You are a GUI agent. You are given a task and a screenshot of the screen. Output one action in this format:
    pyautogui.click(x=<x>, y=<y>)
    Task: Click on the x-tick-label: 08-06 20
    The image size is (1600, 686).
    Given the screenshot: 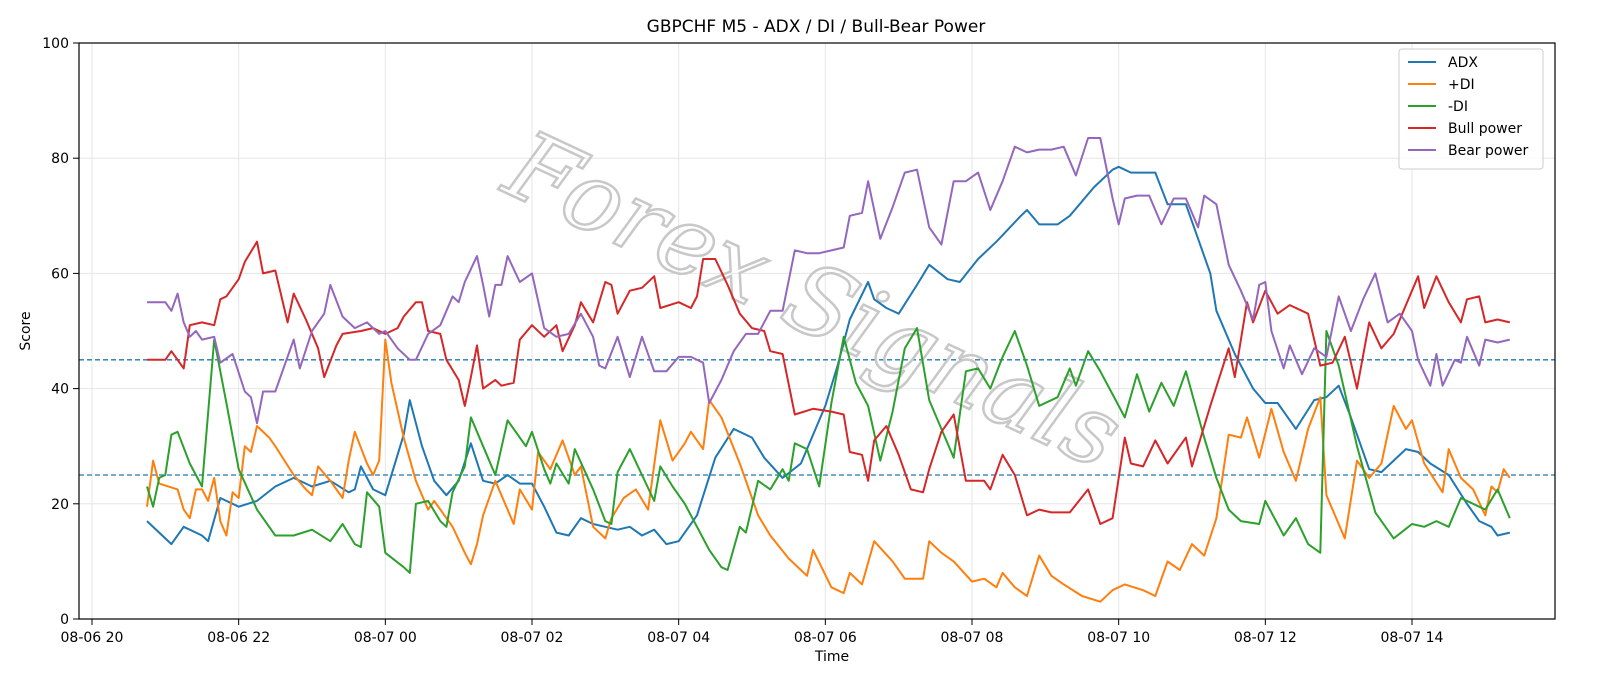 What is the action you would take?
    pyautogui.click(x=92, y=638)
    